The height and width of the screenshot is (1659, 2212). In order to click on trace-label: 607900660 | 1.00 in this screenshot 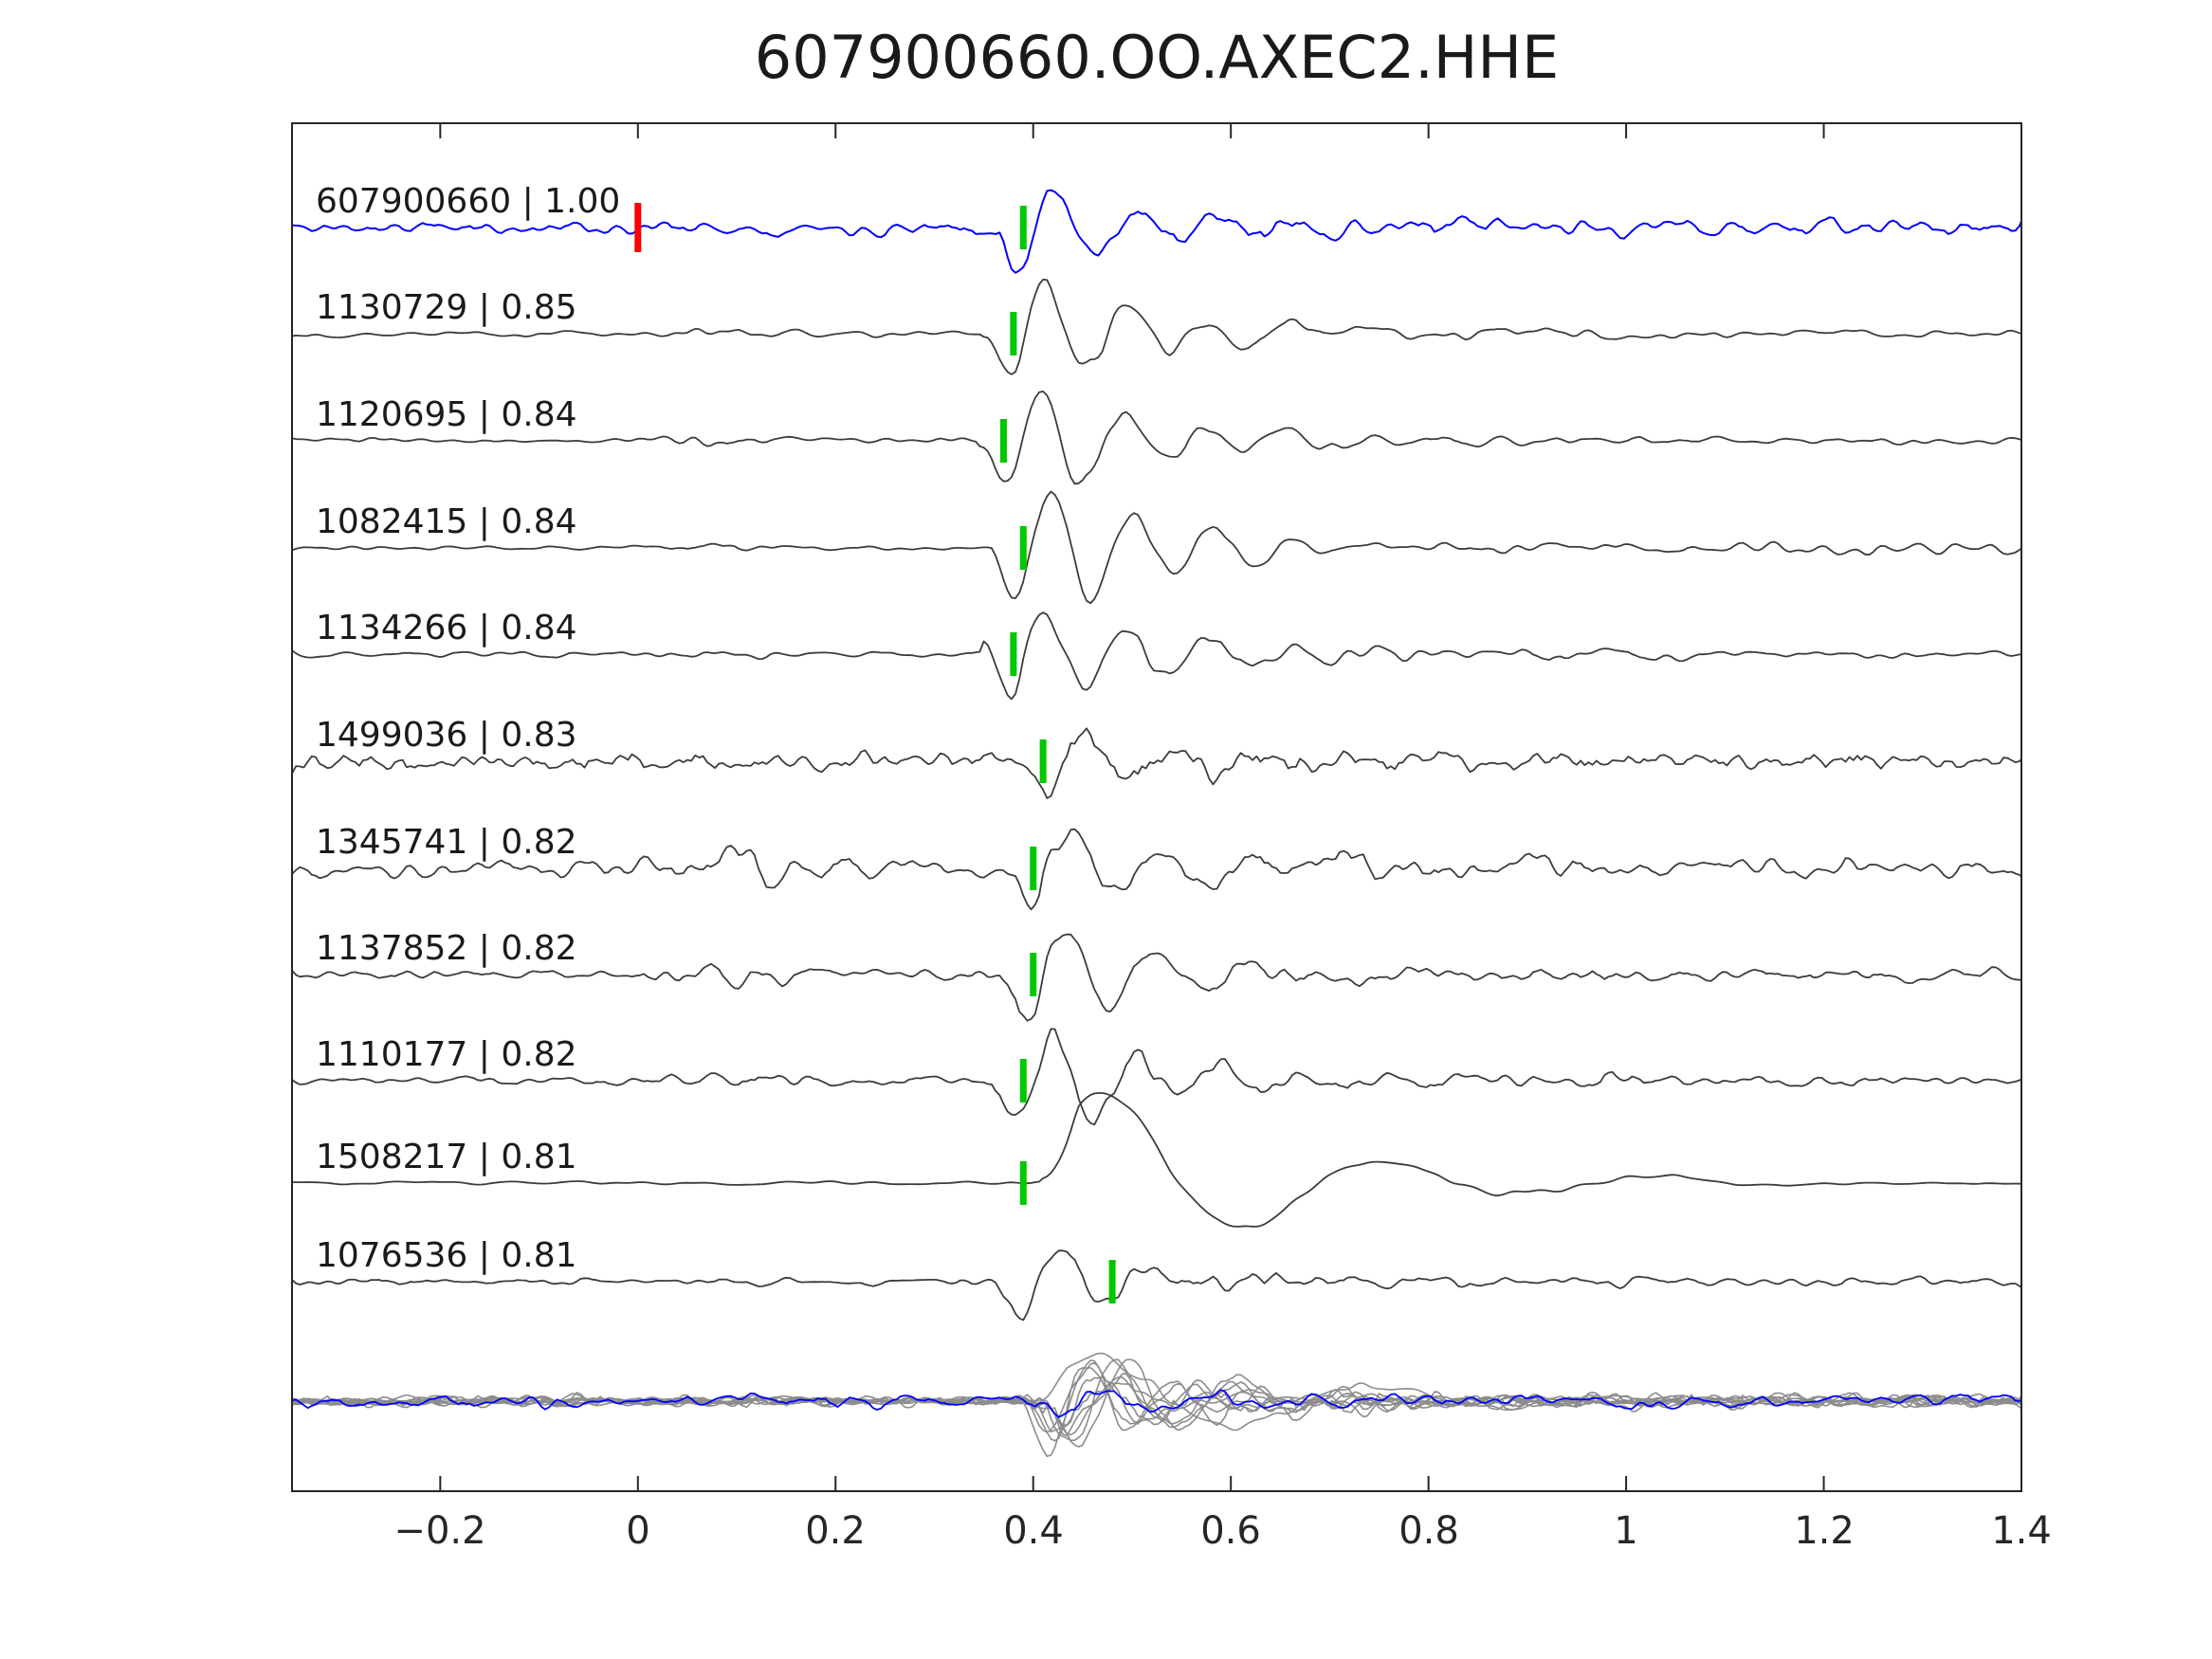, I will do `click(468, 201)`.